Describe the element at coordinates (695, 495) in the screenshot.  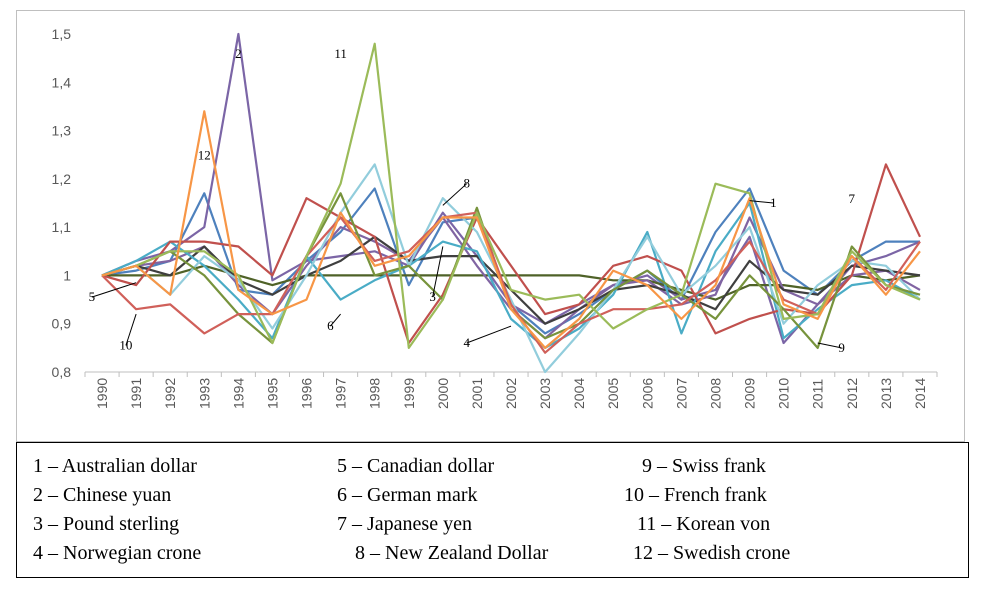
I see `legend-item-french-frank: 10 – French frank` at that location.